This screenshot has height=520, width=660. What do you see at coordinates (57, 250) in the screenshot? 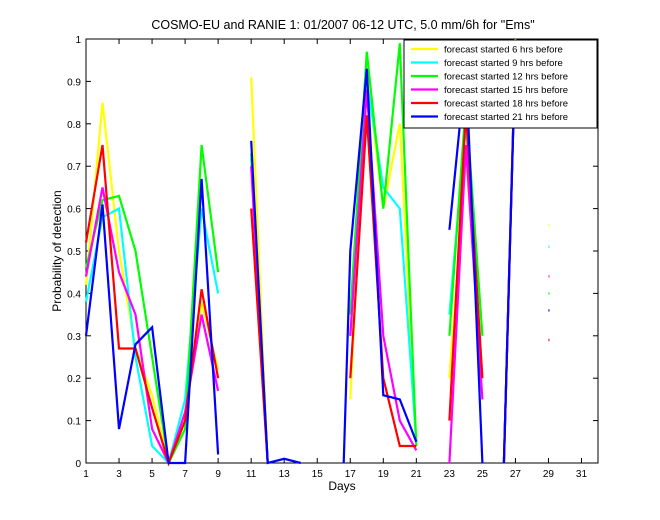
I see `y-axis-label: Probability of detection` at bounding box center [57, 250].